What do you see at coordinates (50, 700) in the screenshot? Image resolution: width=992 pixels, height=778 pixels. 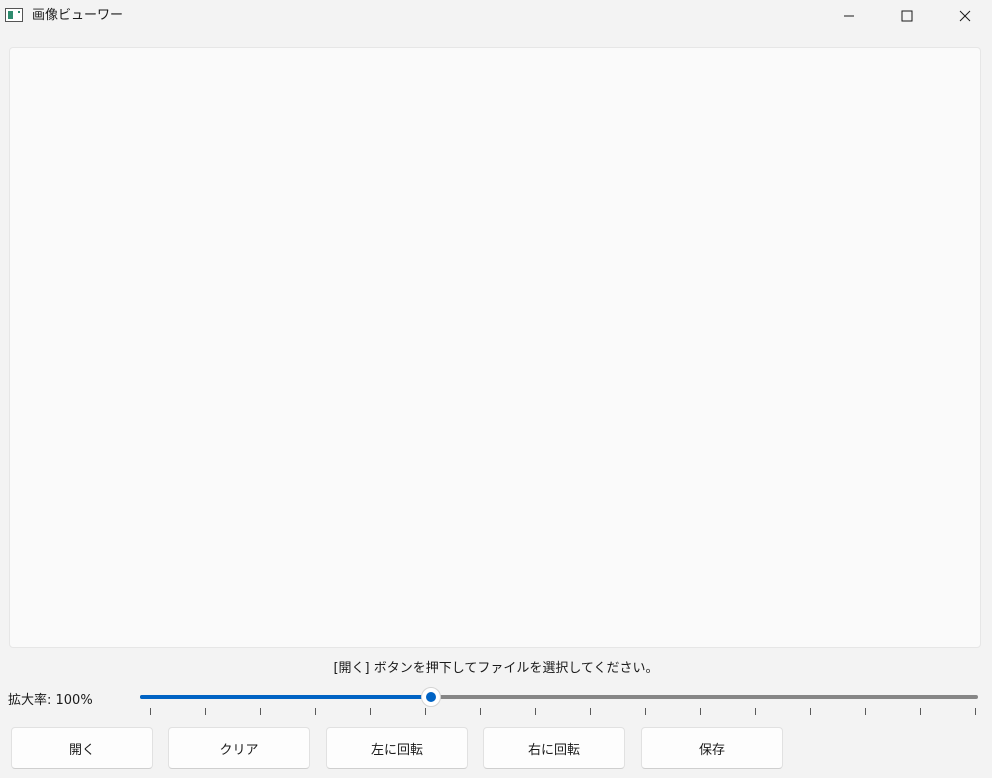 I see `zoom-label: 拡大率: 100%` at bounding box center [50, 700].